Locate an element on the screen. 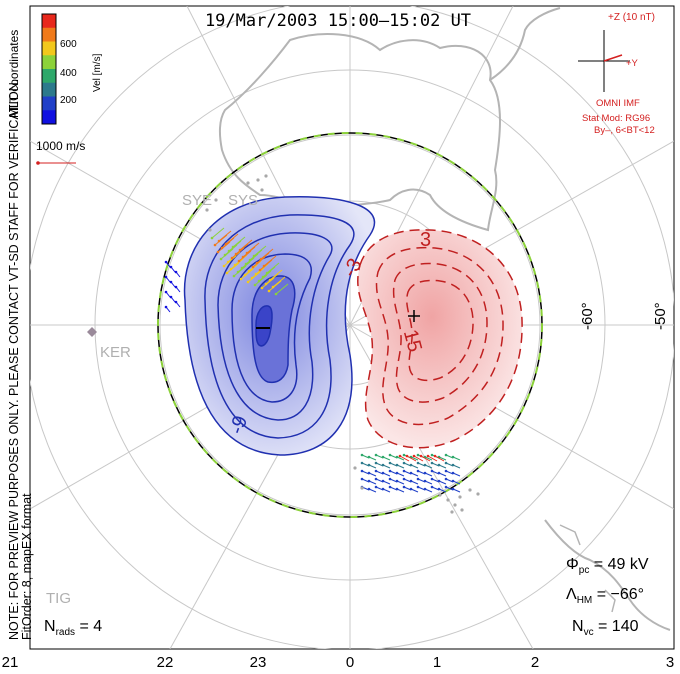  mlt-tick-21: 21 is located at coordinates (10, 662).